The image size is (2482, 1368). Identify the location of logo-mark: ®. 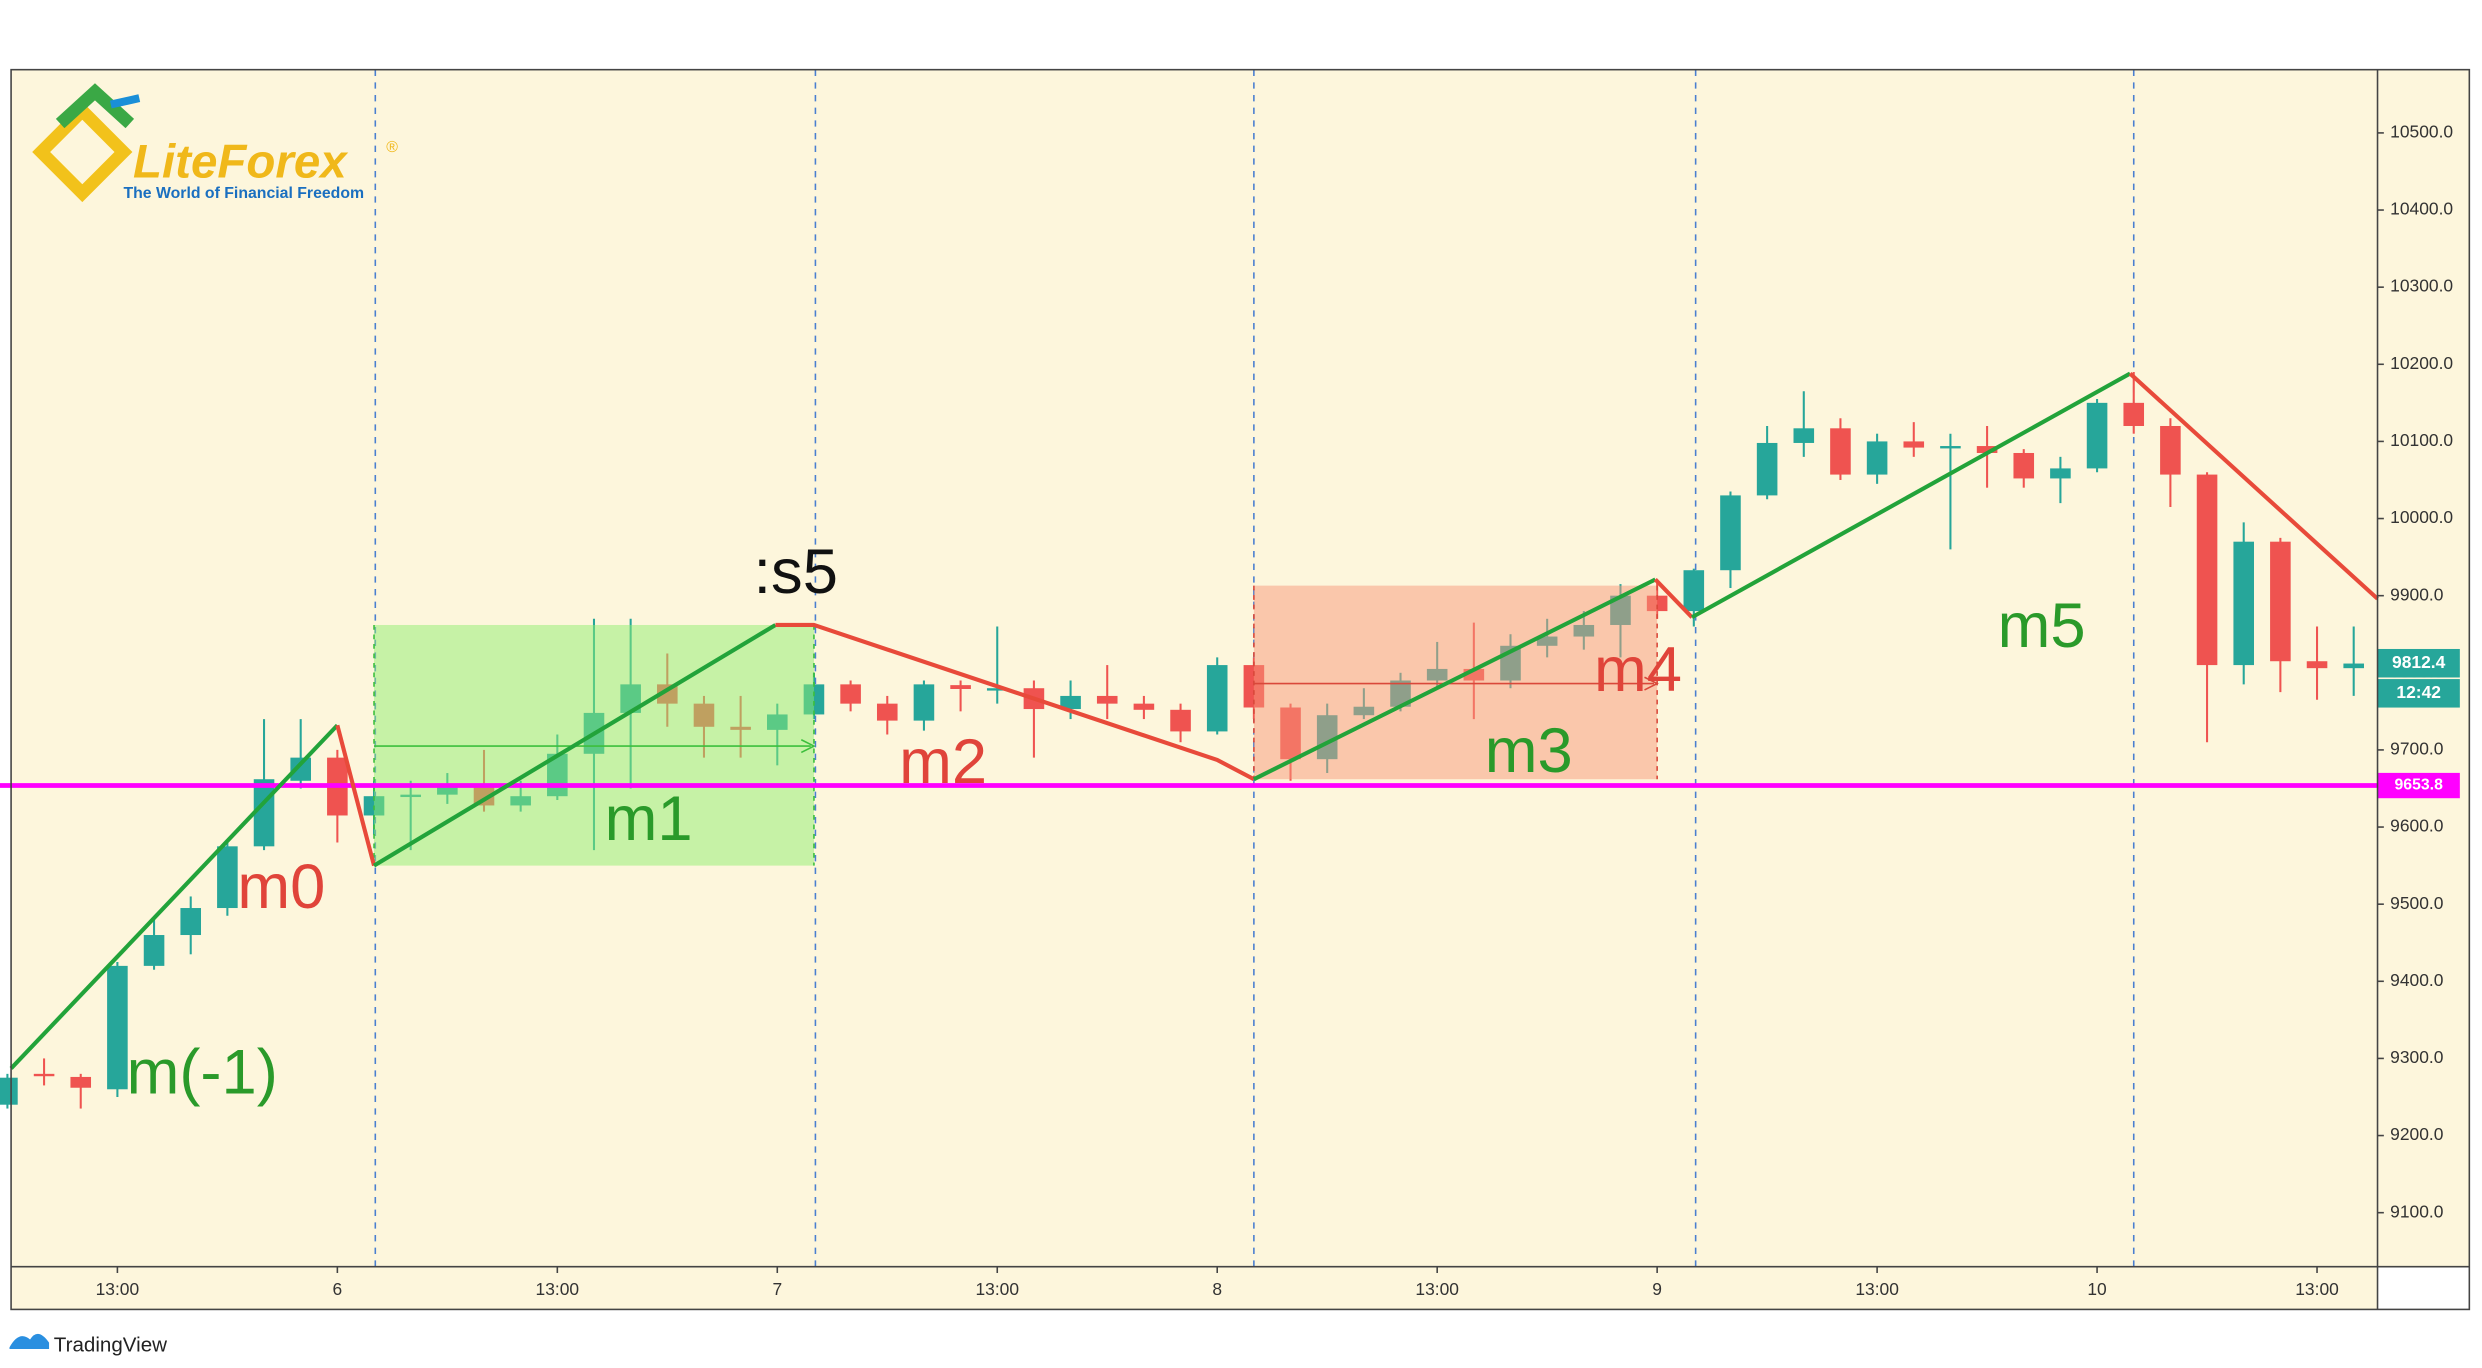
(392, 147).